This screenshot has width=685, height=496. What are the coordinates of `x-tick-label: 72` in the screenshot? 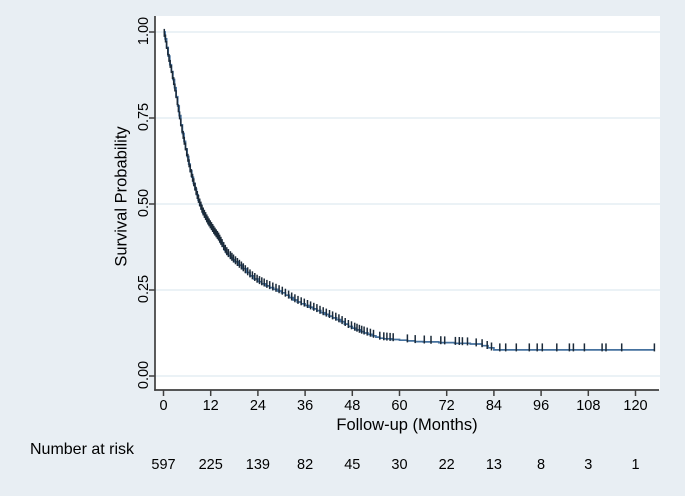 It's located at (446, 406).